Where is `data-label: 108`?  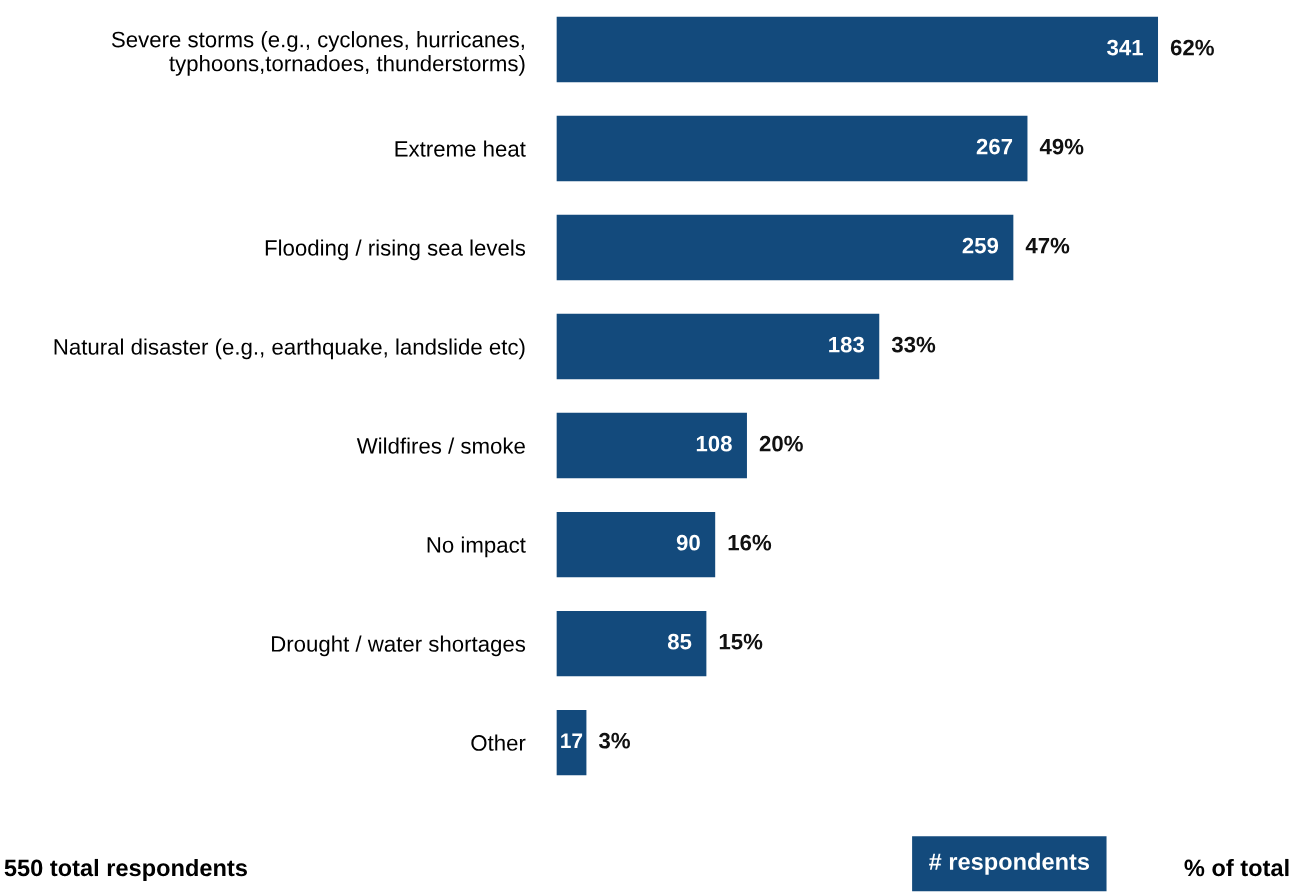
data-label: 108 is located at coordinates (714, 443).